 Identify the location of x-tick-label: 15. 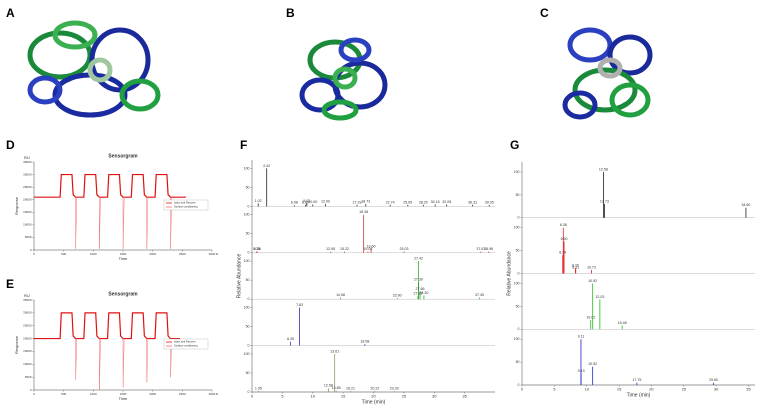
(343, 396).